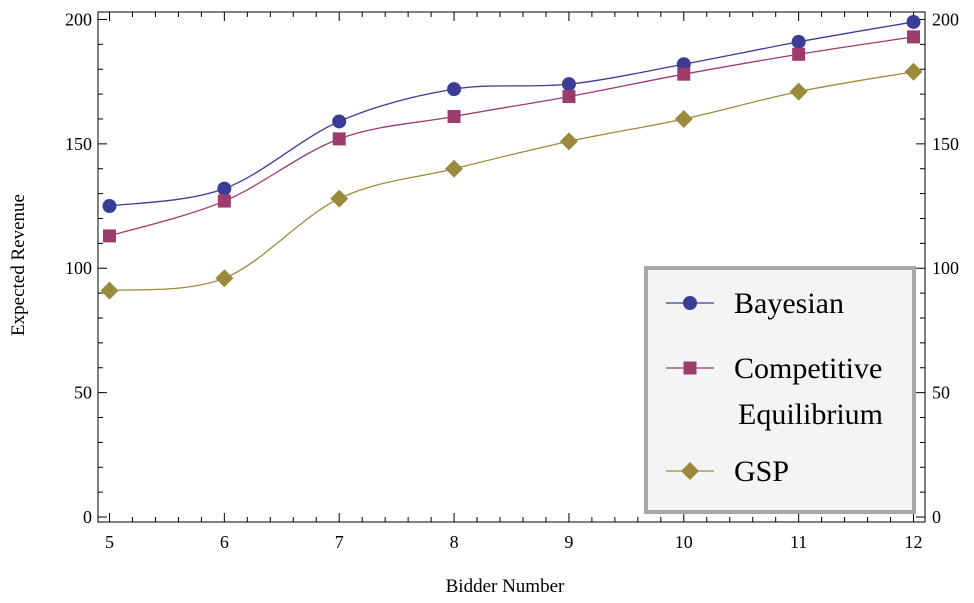 This screenshot has width=974, height=603. Describe the element at coordinates (454, 542) in the screenshot. I see `x-tick-label: 8` at that location.